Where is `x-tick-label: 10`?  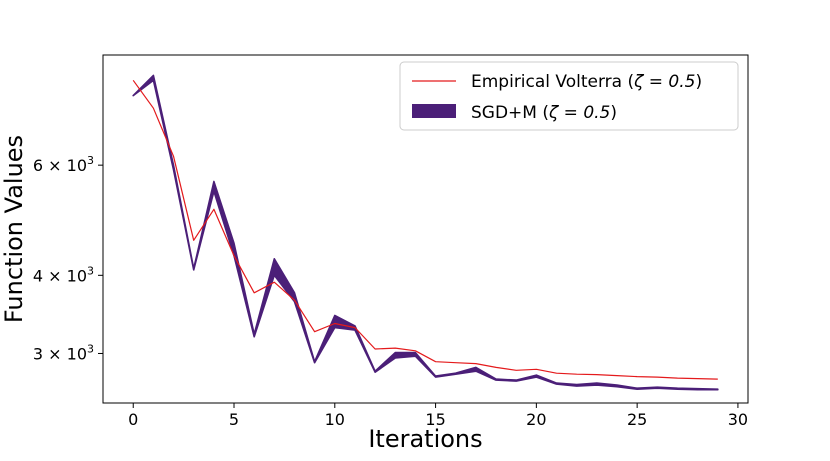 x-tick-label: 10 is located at coordinates (335, 419).